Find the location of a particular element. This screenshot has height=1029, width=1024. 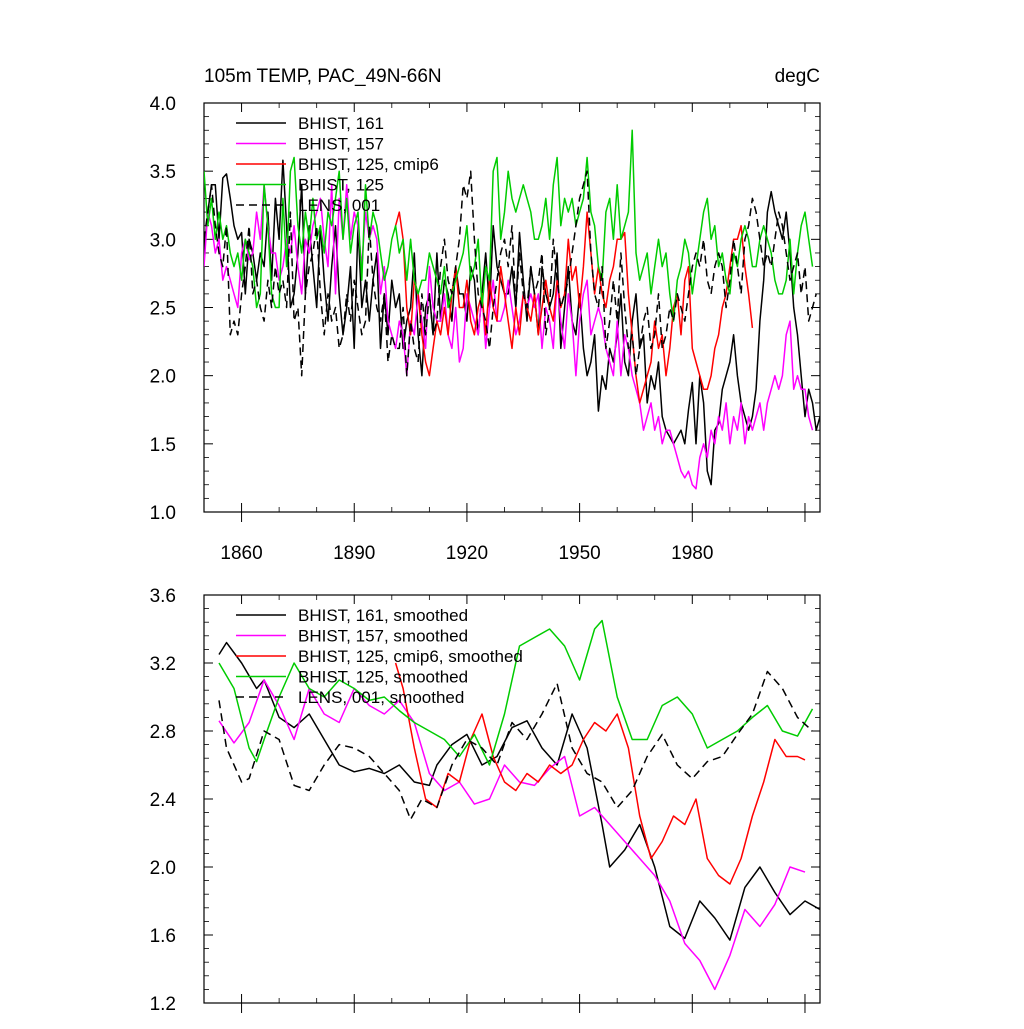

legend-label: BHIST, 157 is located at coordinates (341, 144).